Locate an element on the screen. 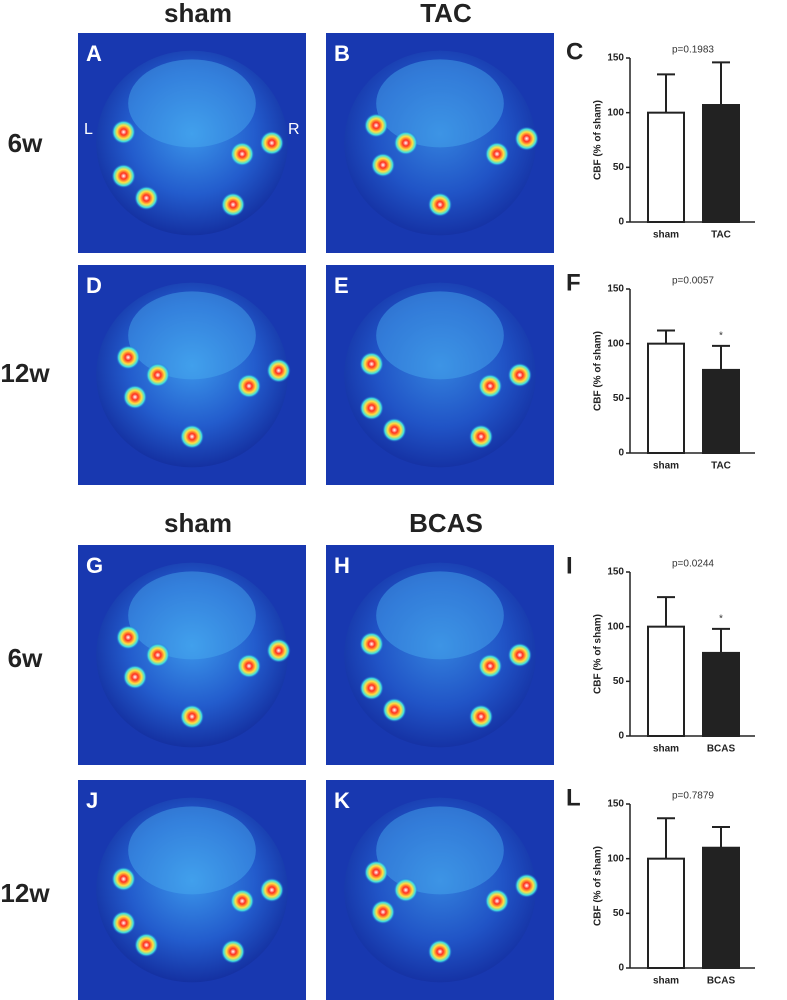  column-header: BCAS is located at coordinates (446, 523).